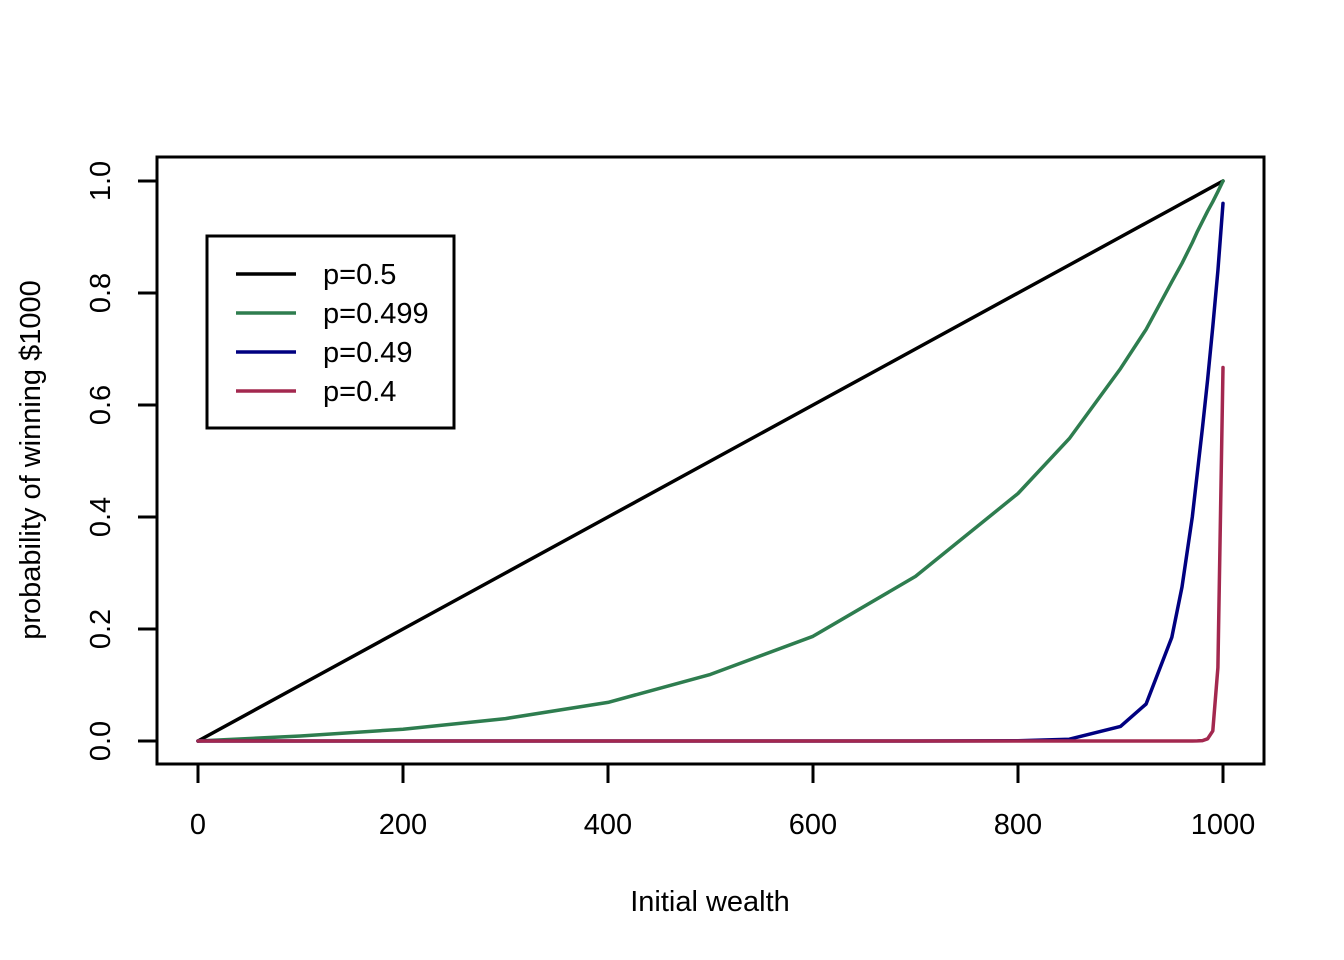  I want to click on legend: p=0.5 p=0.499 p=0.49 p=0.4, so click(330, 332).